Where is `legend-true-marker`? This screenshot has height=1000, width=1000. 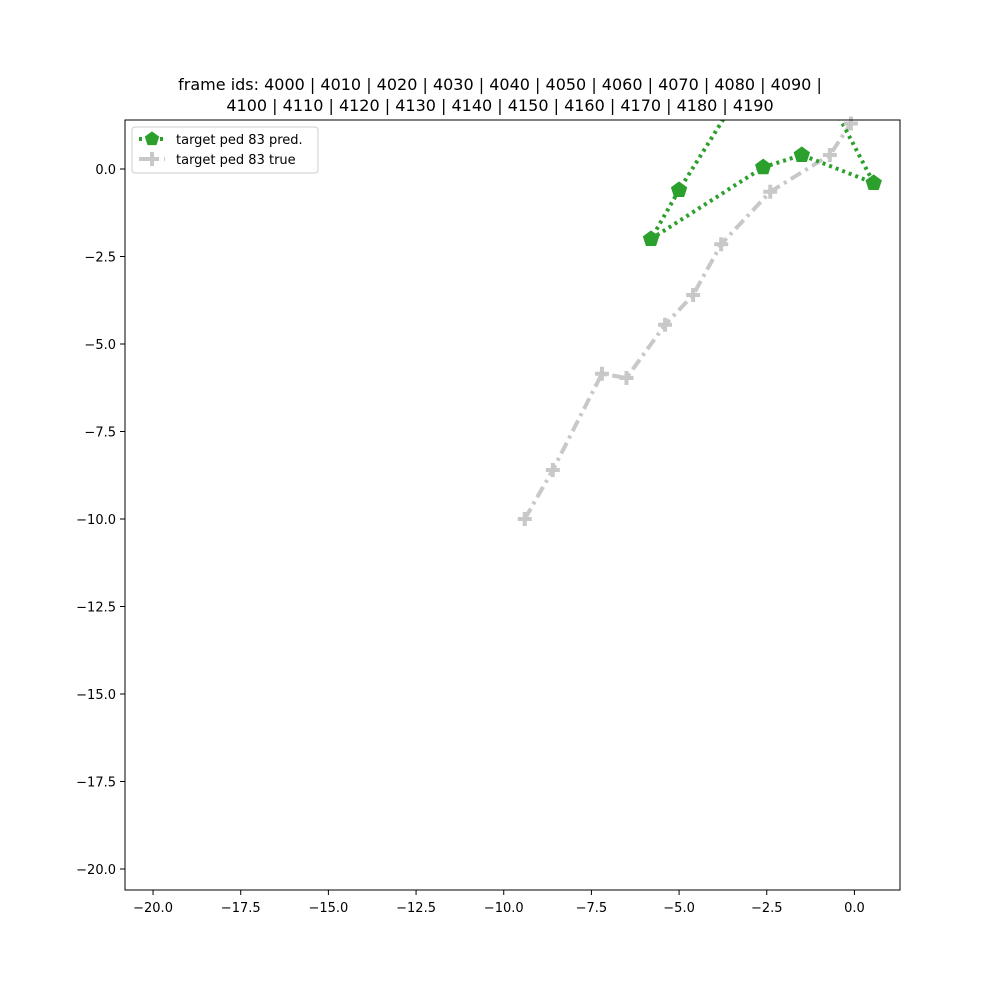 legend-true-marker is located at coordinates (152, 159).